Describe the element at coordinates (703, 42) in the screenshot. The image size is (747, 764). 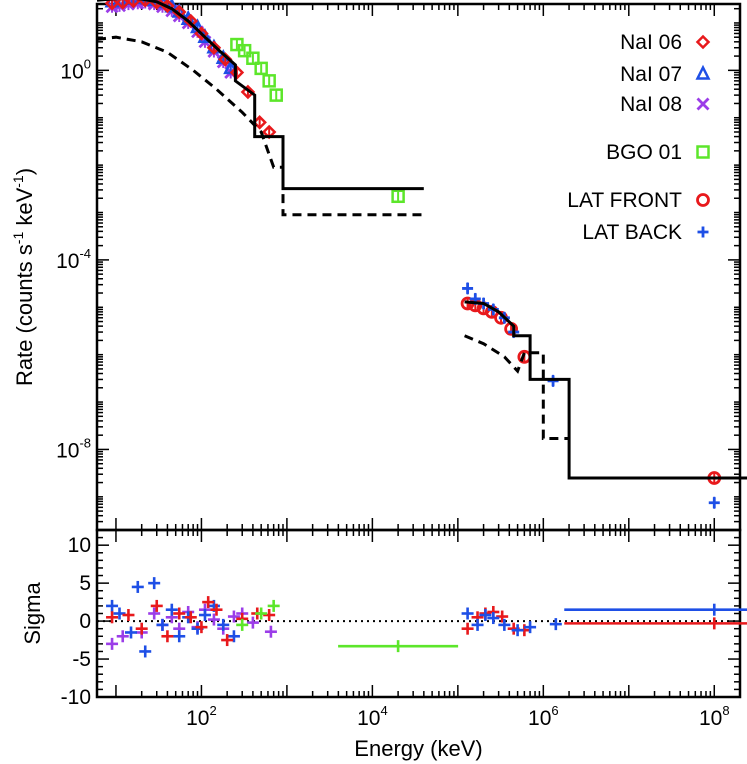
I see `legend-marker-diamond` at that location.